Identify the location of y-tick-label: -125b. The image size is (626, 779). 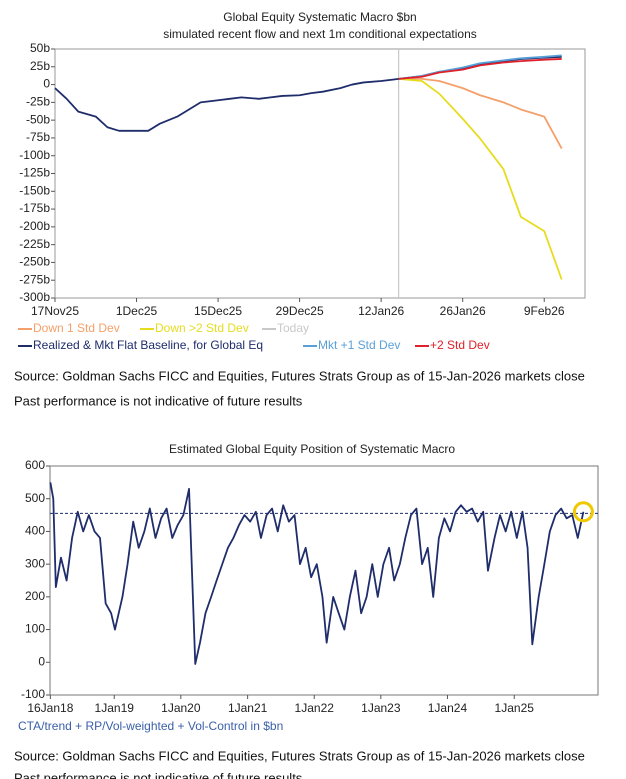
(34, 173).